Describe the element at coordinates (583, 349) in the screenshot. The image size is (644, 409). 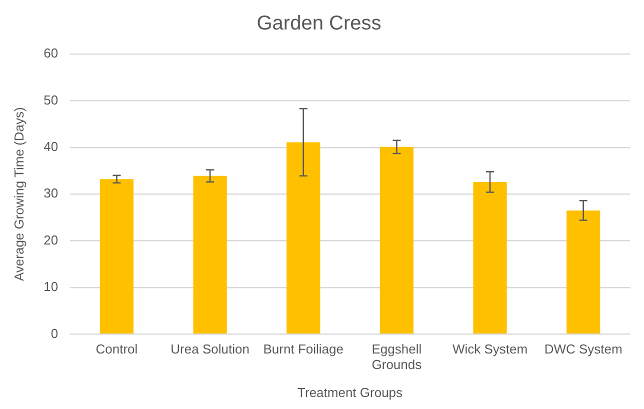
I see `x-tick-label: DWC System` at that location.